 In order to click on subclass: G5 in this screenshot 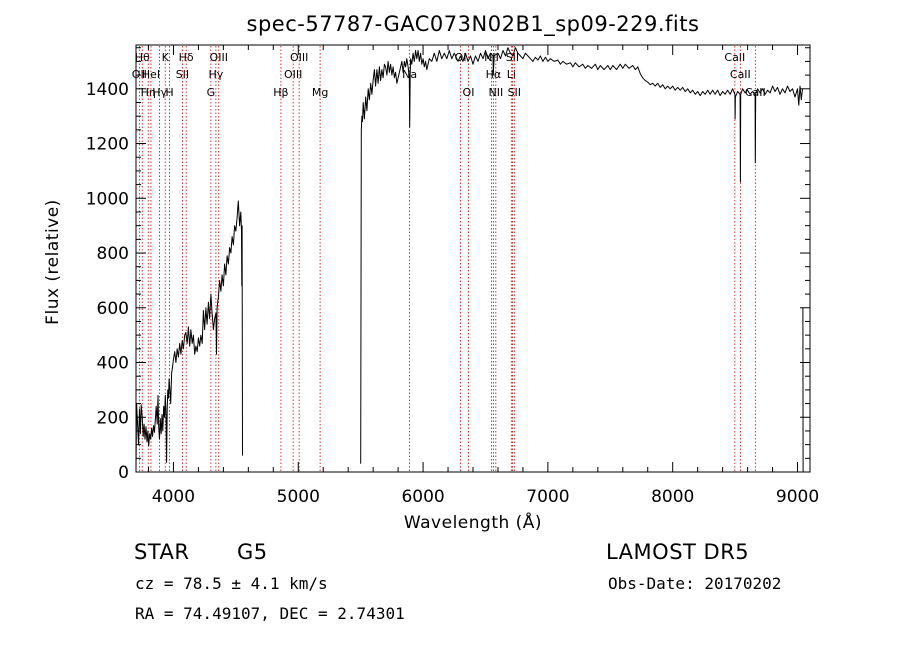, I will do `click(252, 552)`.